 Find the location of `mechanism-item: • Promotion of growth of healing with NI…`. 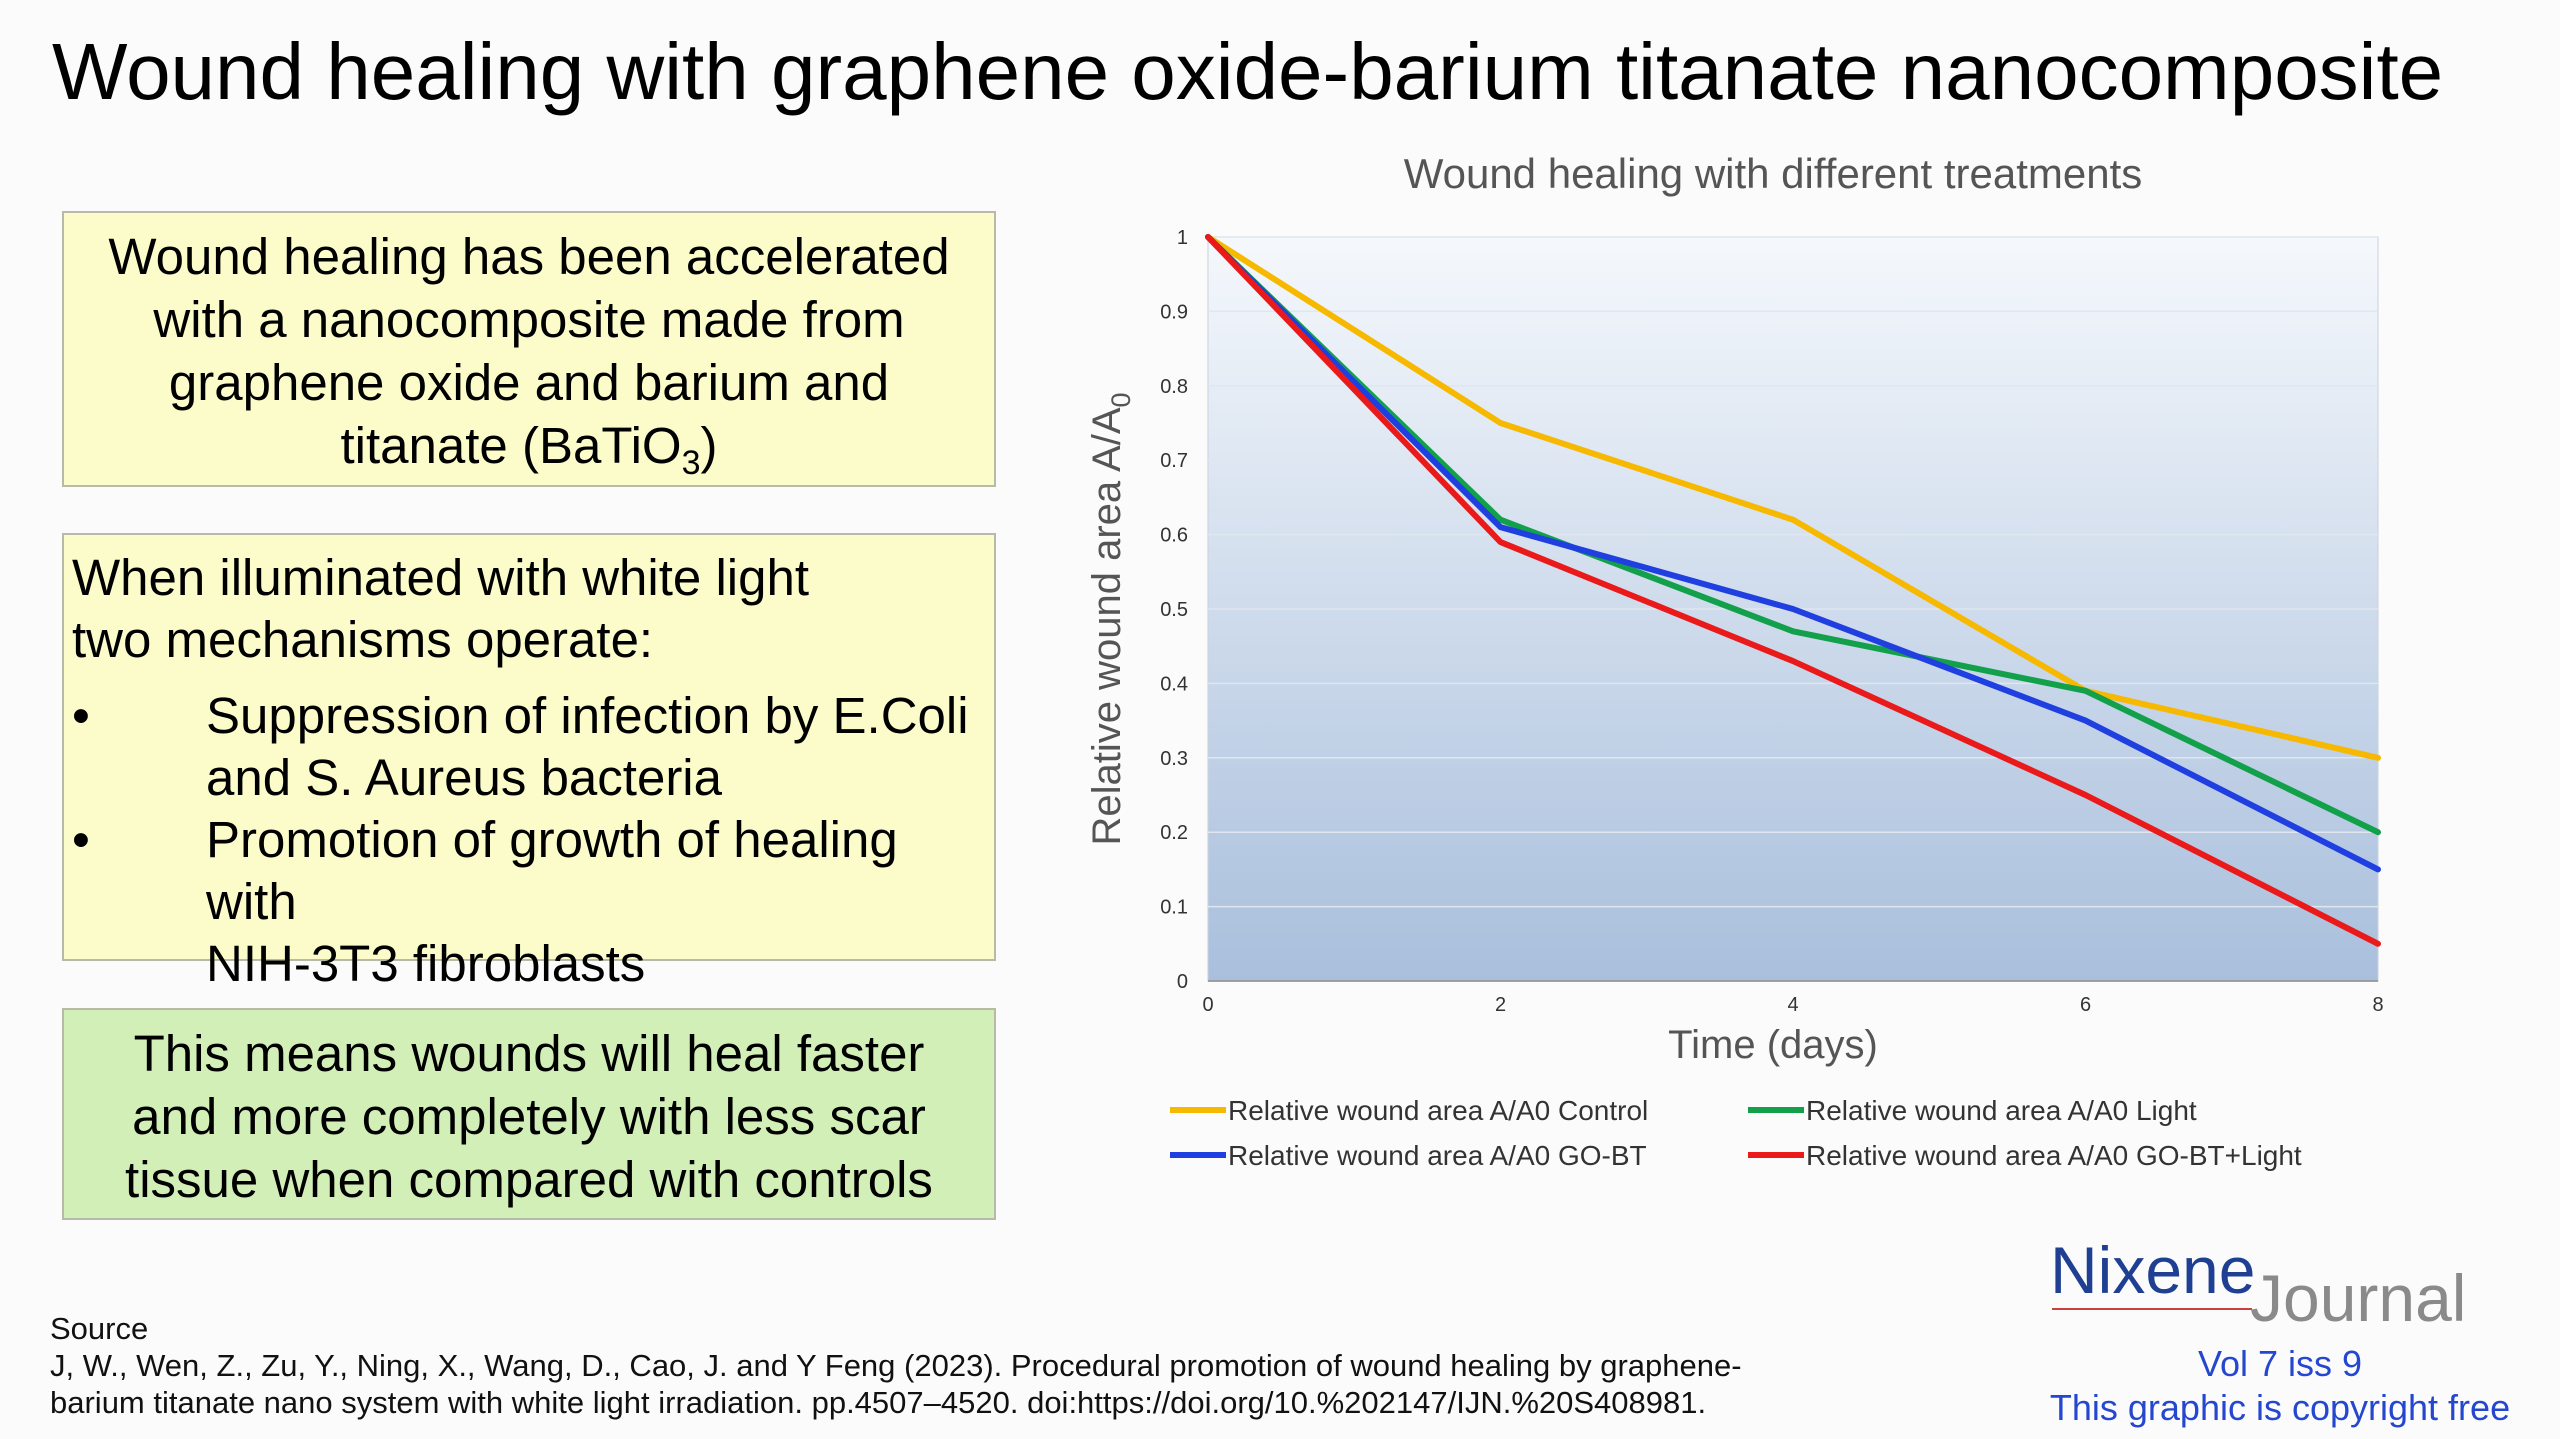

mechanism-item: • Promotion of growth of healing with NI… is located at coordinates (533, 902).